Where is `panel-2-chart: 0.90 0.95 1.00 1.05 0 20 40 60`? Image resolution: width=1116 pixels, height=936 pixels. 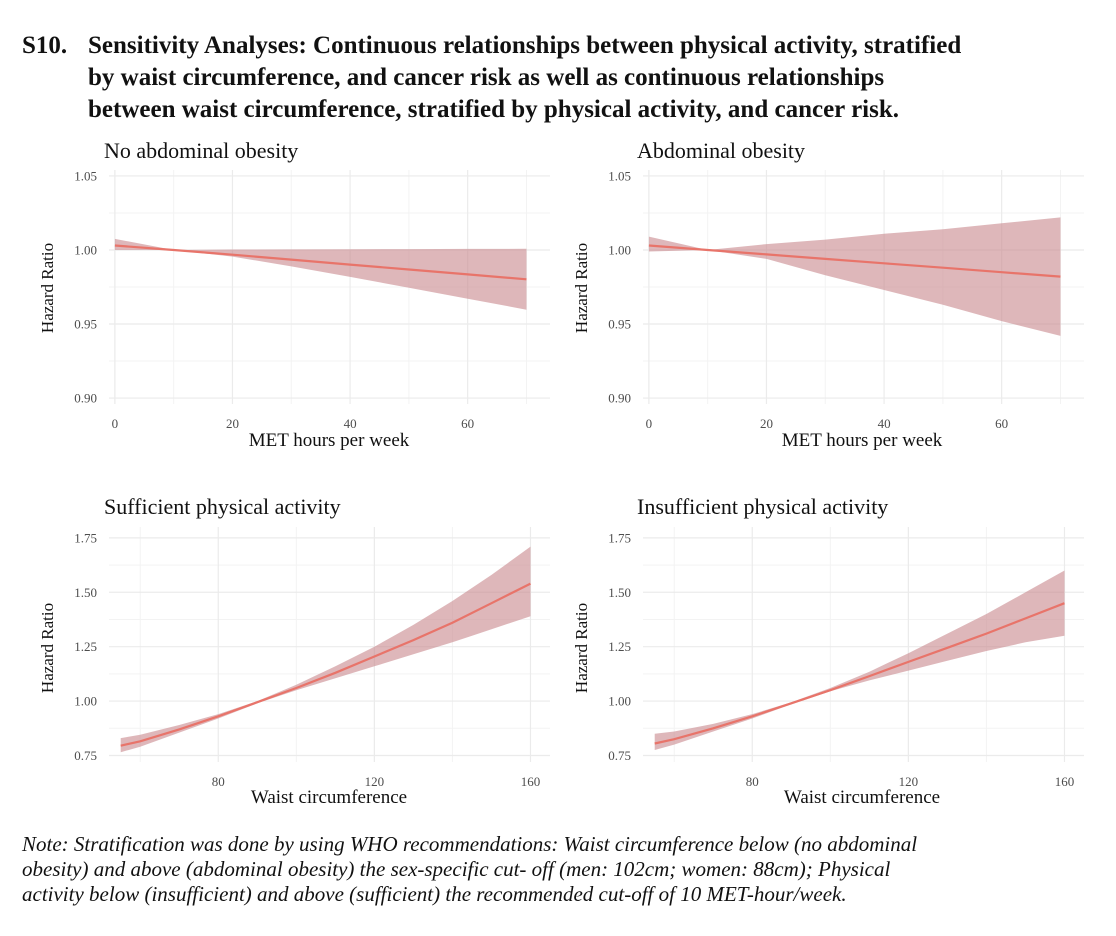 panel-2-chart: 0.90 0.95 1.00 1.05 0 20 40 60 is located at coordinates (846, 299).